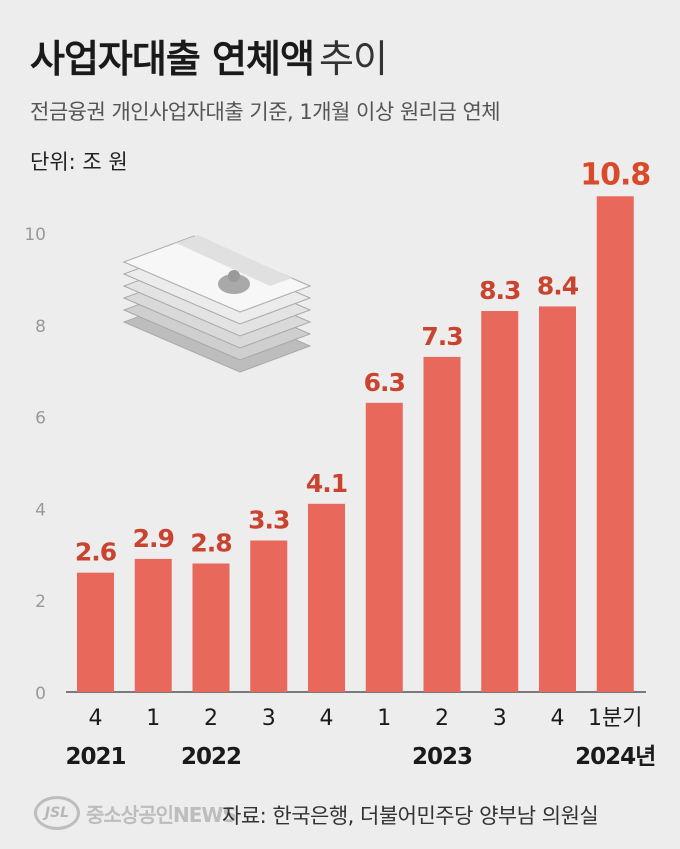  I want to click on data-label: 2.6, so click(96, 552).